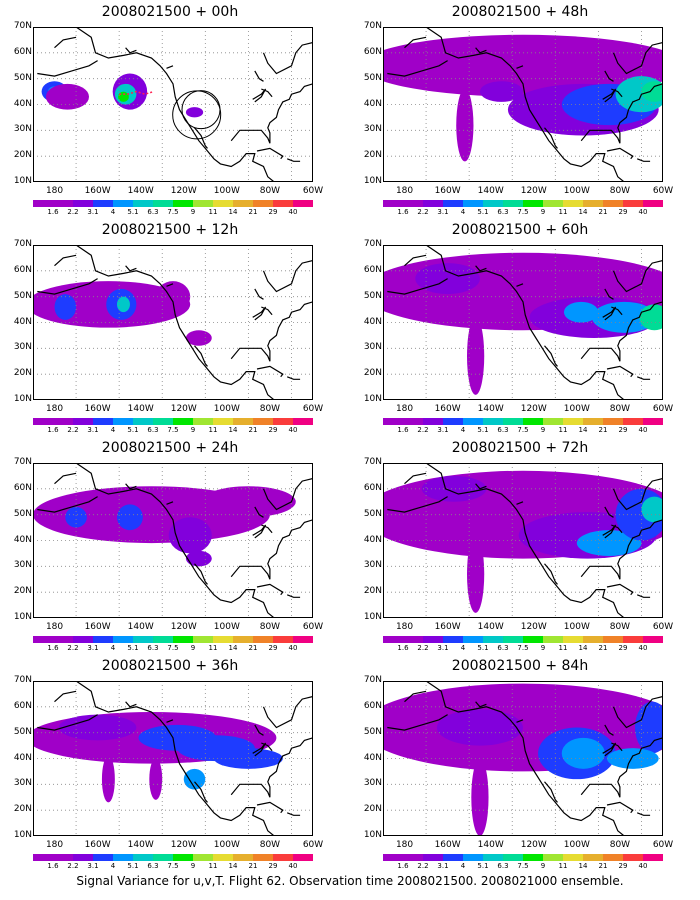  Describe the element at coordinates (273, 866) in the screenshot. I see `colorbar-label: 29` at that location.